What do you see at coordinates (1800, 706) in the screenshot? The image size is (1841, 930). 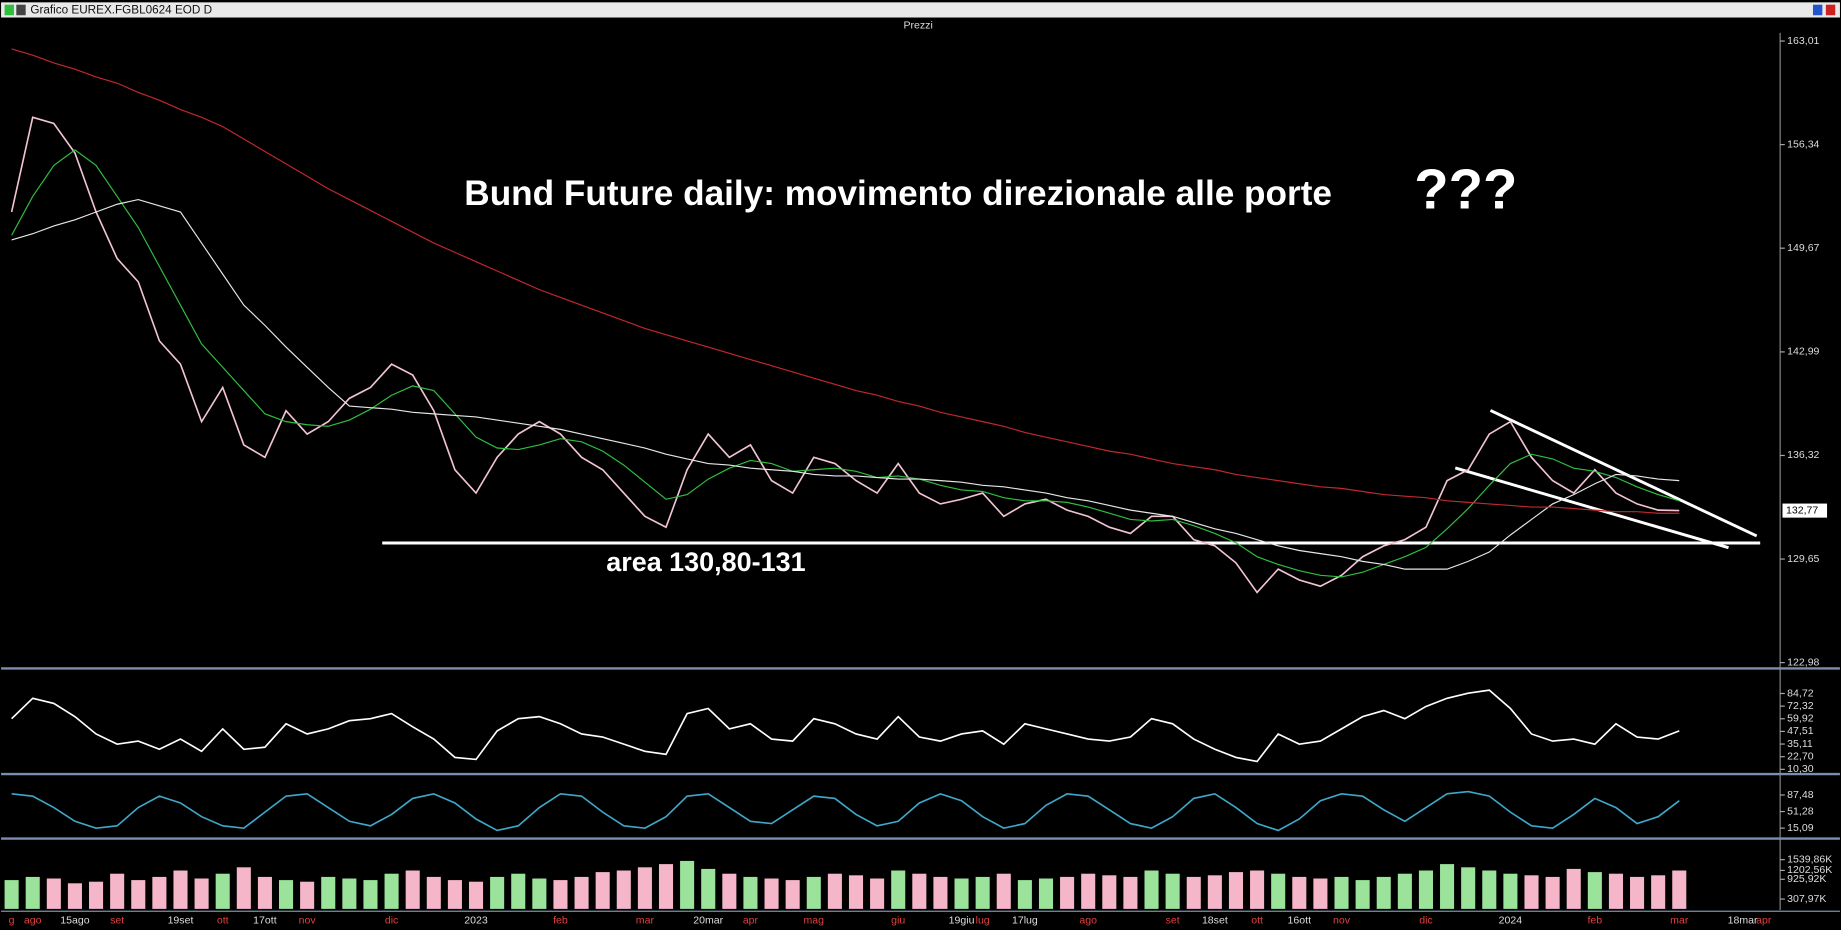 I see `y-tick-label: 72,32` at bounding box center [1800, 706].